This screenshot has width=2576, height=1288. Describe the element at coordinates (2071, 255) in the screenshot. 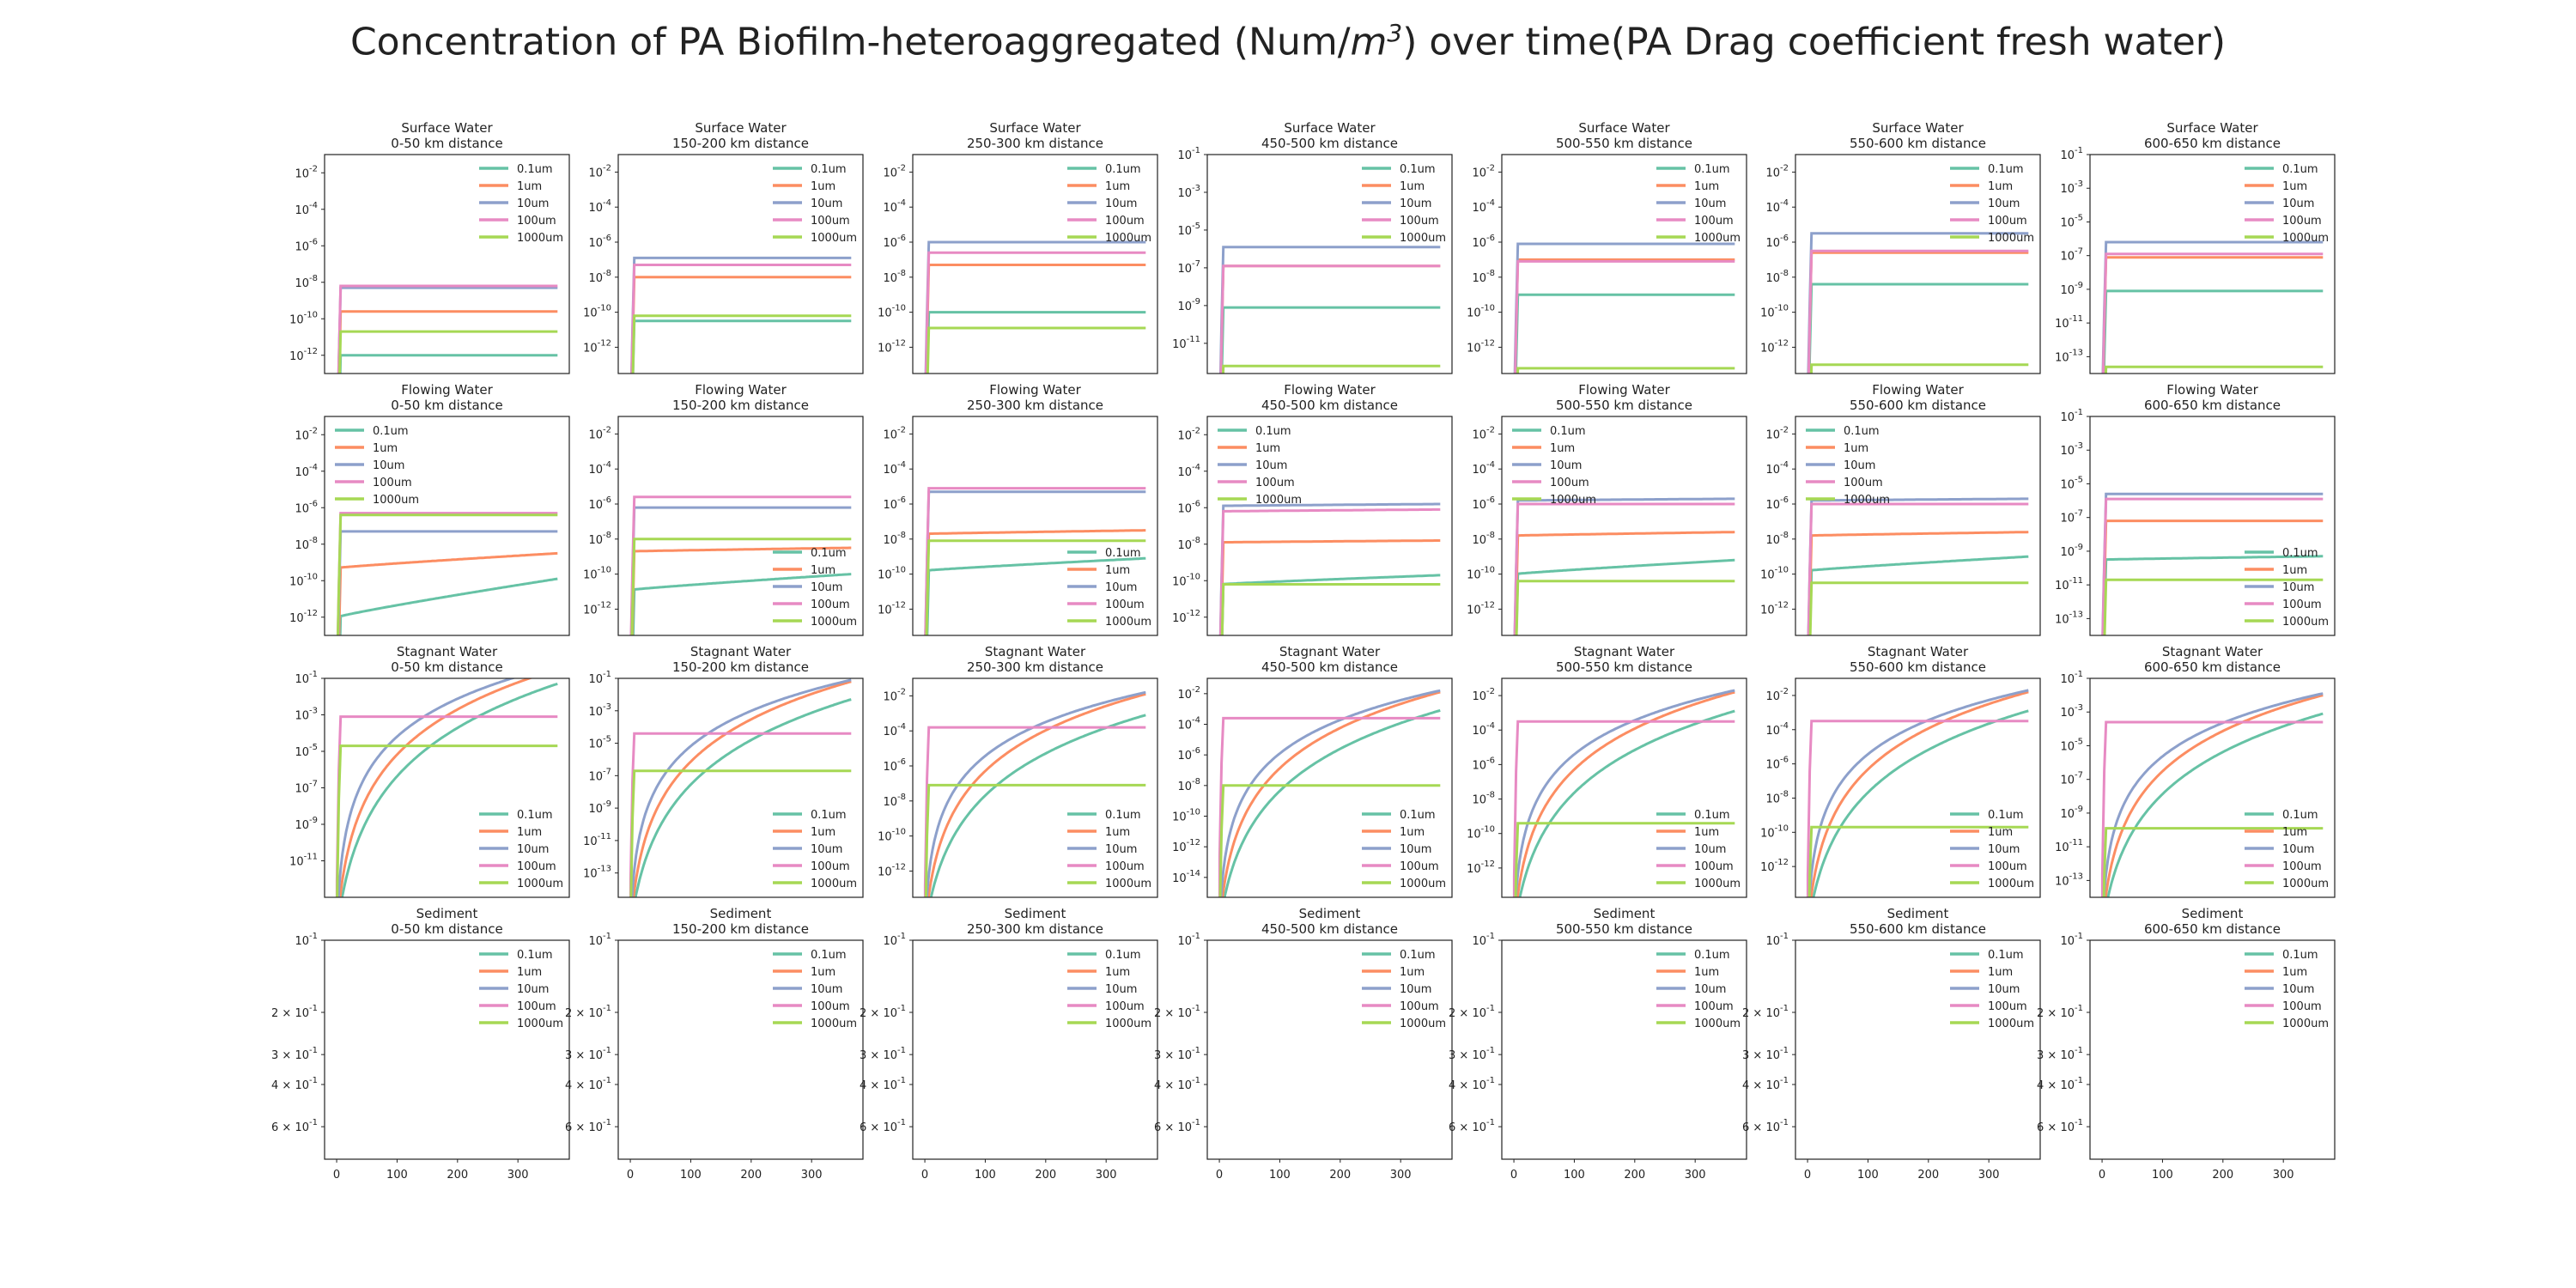

I see `y-tick-label: 10⁻⁷` at that location.